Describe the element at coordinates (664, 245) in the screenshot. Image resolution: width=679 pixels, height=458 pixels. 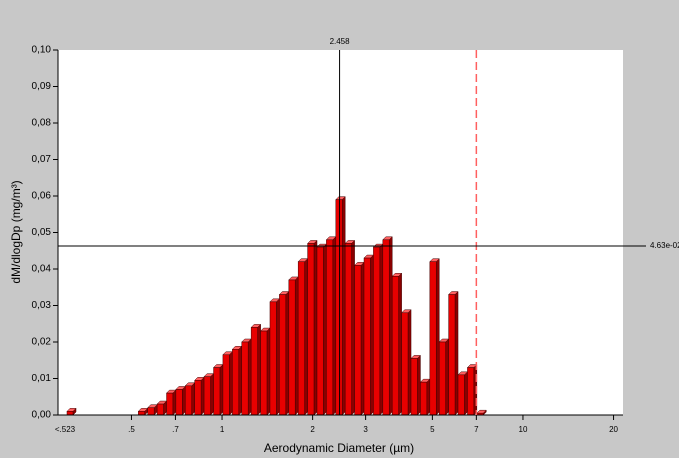
I see `cursor-y-label: 4.63e-02` at that location.